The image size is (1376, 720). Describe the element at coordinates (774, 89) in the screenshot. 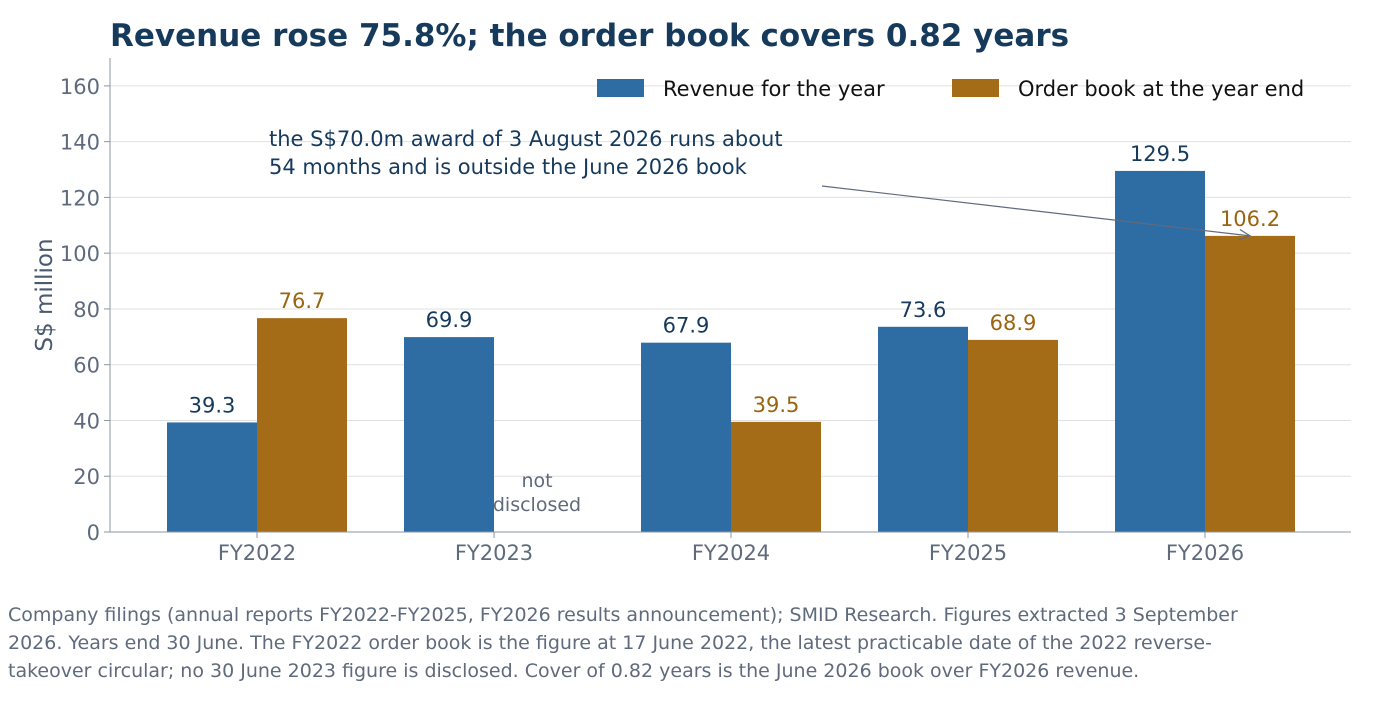

I see `legend-label-revenue: Revenue for the year` at that location.